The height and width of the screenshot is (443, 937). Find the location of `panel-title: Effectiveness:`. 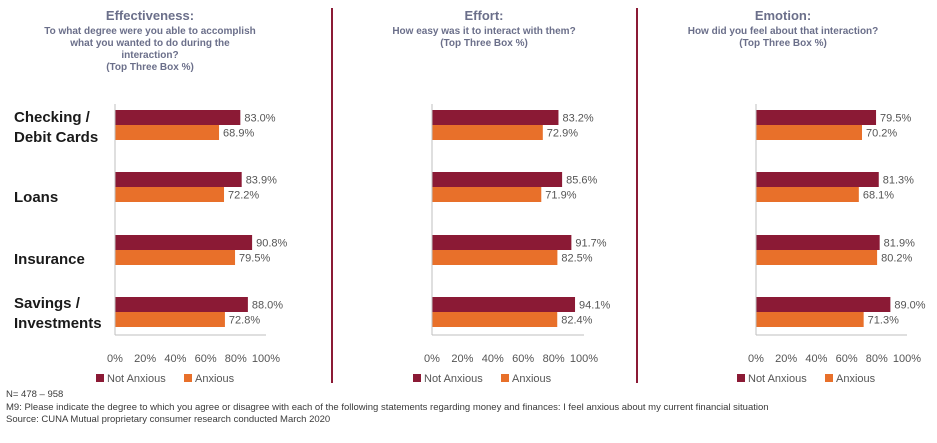

panel-title: Effectiveness: is located at coordinates (150, 15).